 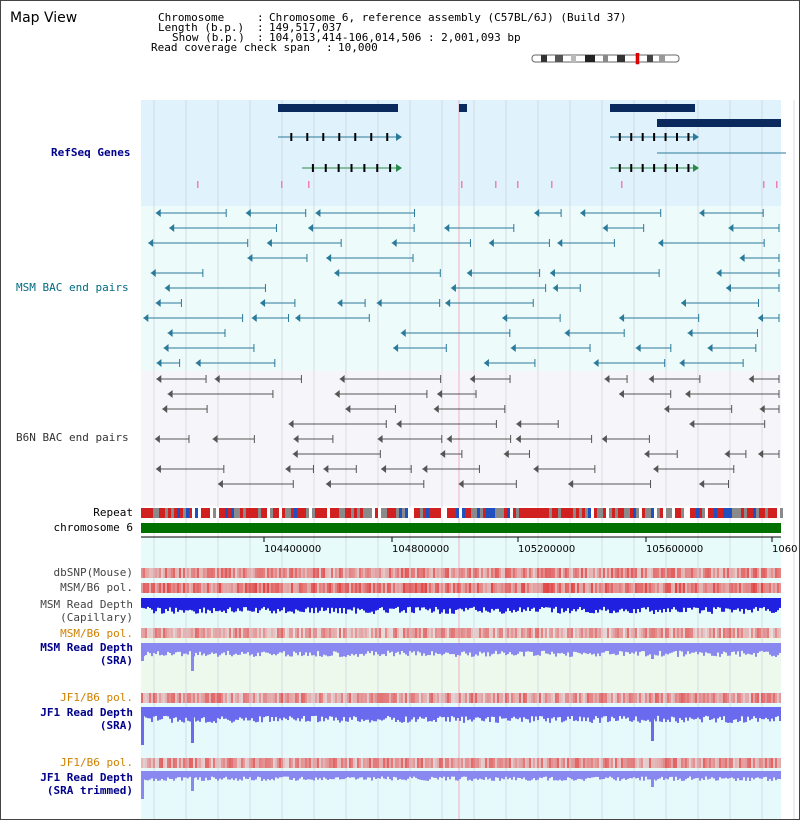 What do you see at coordinates (96, 697) in the screenshot?
I see `jf1-b6-pol-label: JF1/B6 pol.` at bounding box center [96, 697].